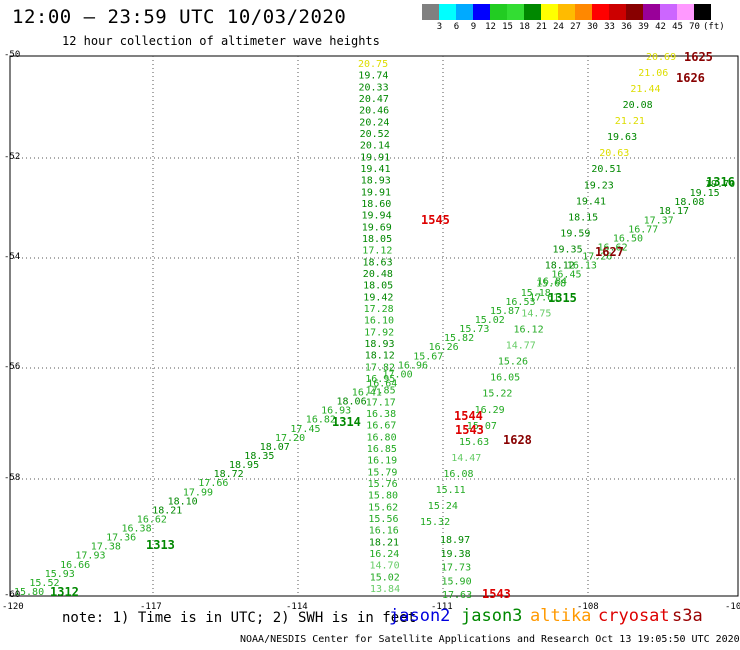 Image resolution: width=740 pixels, height=650 pixels. What do you see at coordinates (439, 27) in the screenshot?
I see `scale-label: 3` at bounding box center [439, 27].